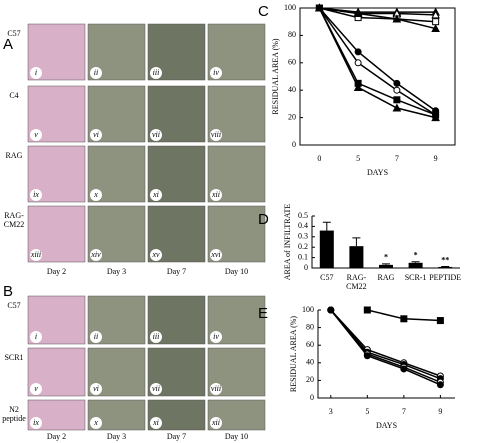  I want to click on axes, so click(386, 354).